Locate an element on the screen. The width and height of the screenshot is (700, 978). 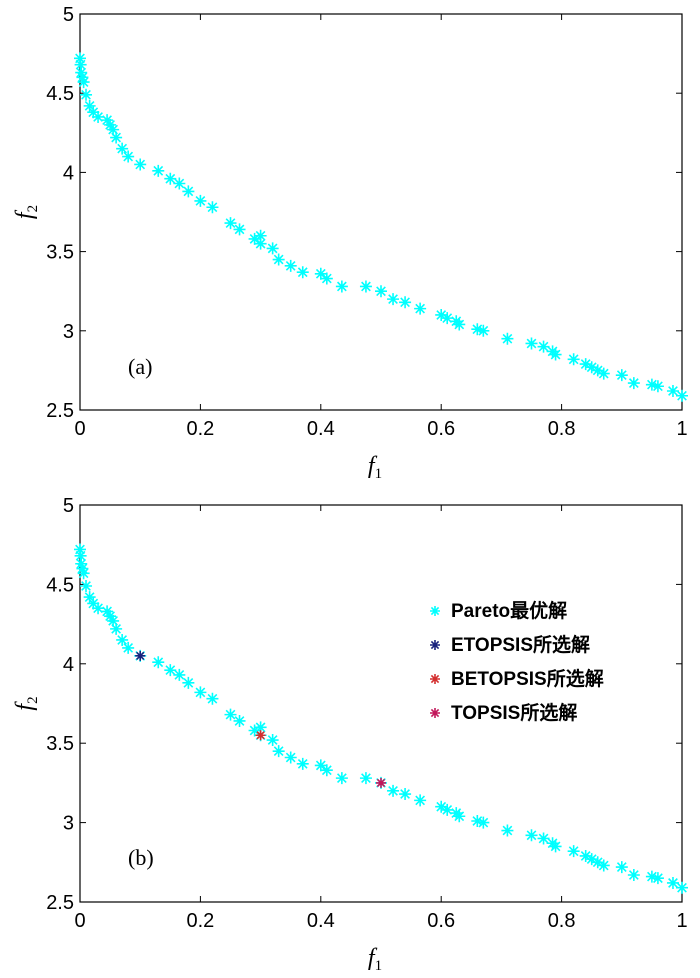
x-tick-label: 1 is located at coordinates (681, 921).